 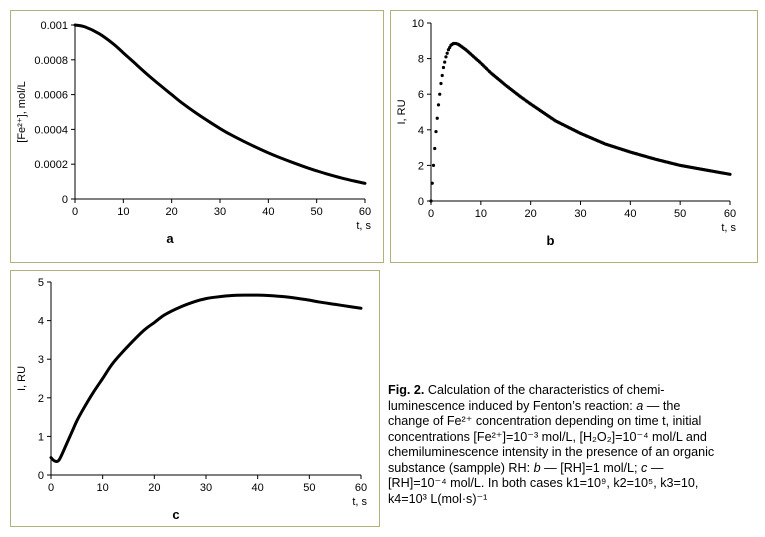 I want to click on panel-label: a, so click(x=170, y=238).